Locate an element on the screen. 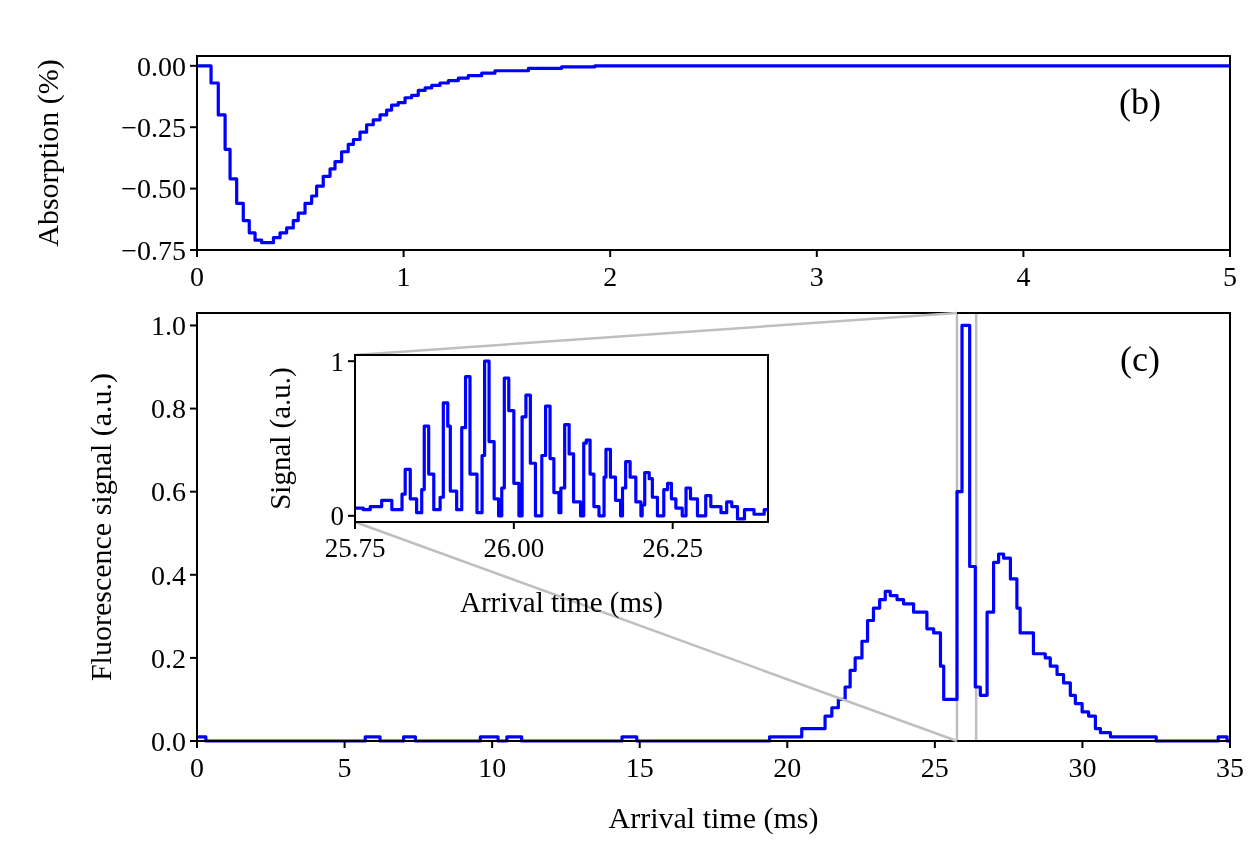 The image size is (1257, 853). y-axis-title: Absorption (%) is located at coordinates (47, 153).